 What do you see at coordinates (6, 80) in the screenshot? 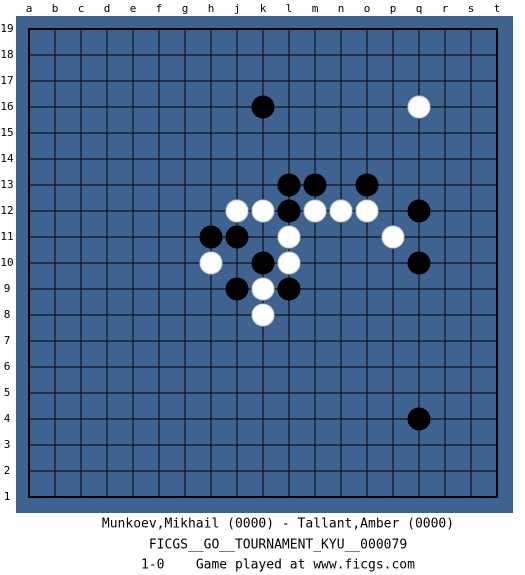
I see `row-label: 17` at bounding box center [6, 80].